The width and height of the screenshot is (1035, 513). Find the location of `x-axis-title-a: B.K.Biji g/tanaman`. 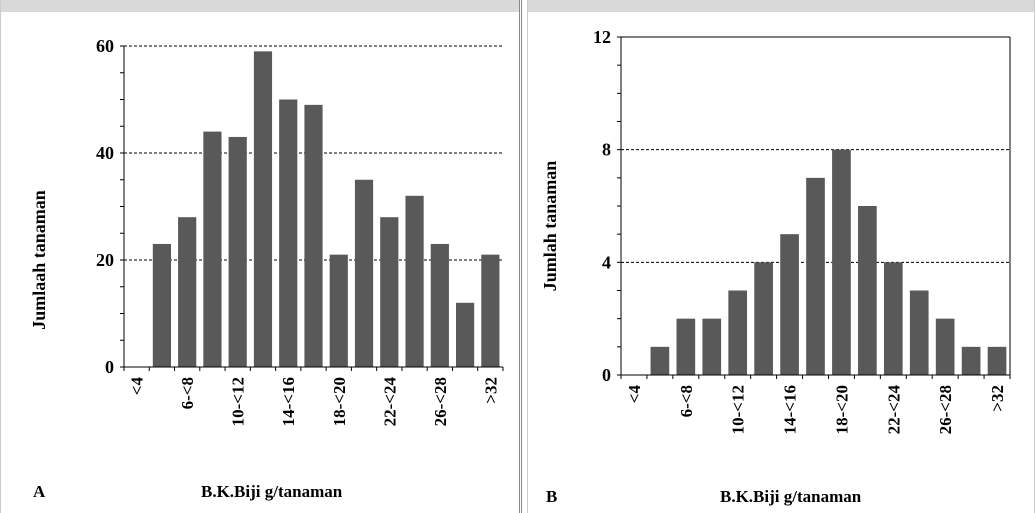

x-axis-title-a: B.K.Biji g/tanaman is located at coordinates (272, 491).